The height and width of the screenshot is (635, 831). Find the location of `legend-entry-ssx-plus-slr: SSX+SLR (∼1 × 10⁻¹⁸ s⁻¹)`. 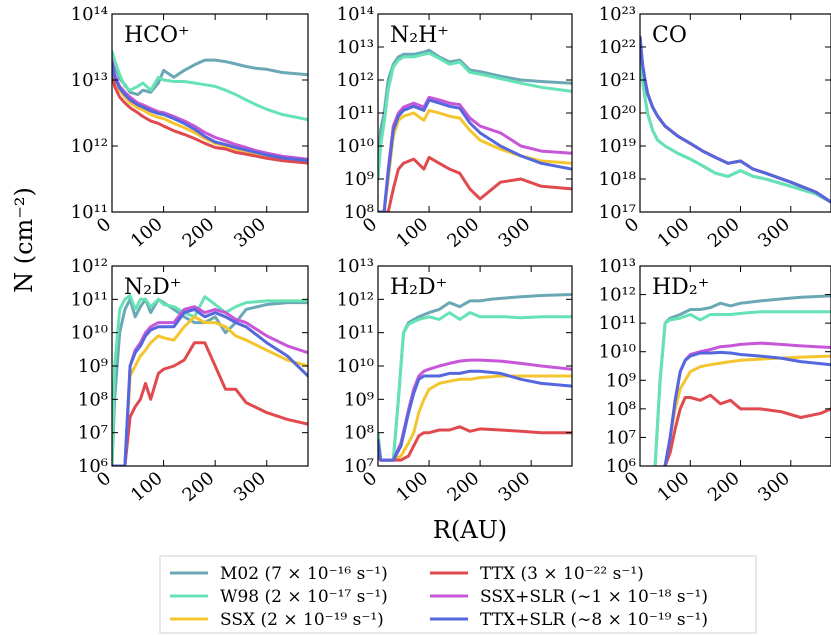

legend-entry-ssx-plus-slr: SSX+SLR (∼1 × 10⁻¹⁸ s⁻¹) is located at coordinates (569, 597).